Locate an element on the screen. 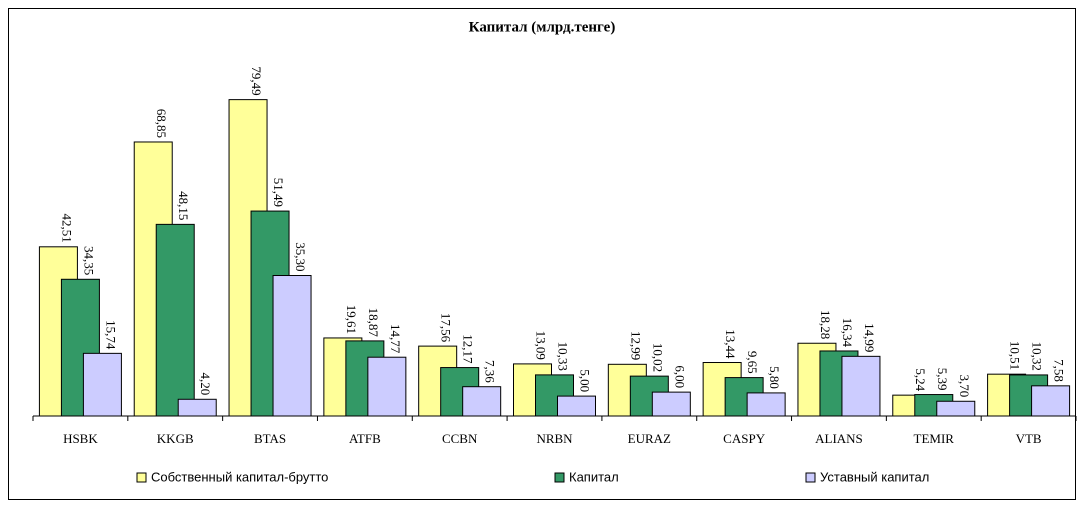 The height and width of the screenshot is (509, 1082). data-label: 13,44 is located at coordinates (730, 344).